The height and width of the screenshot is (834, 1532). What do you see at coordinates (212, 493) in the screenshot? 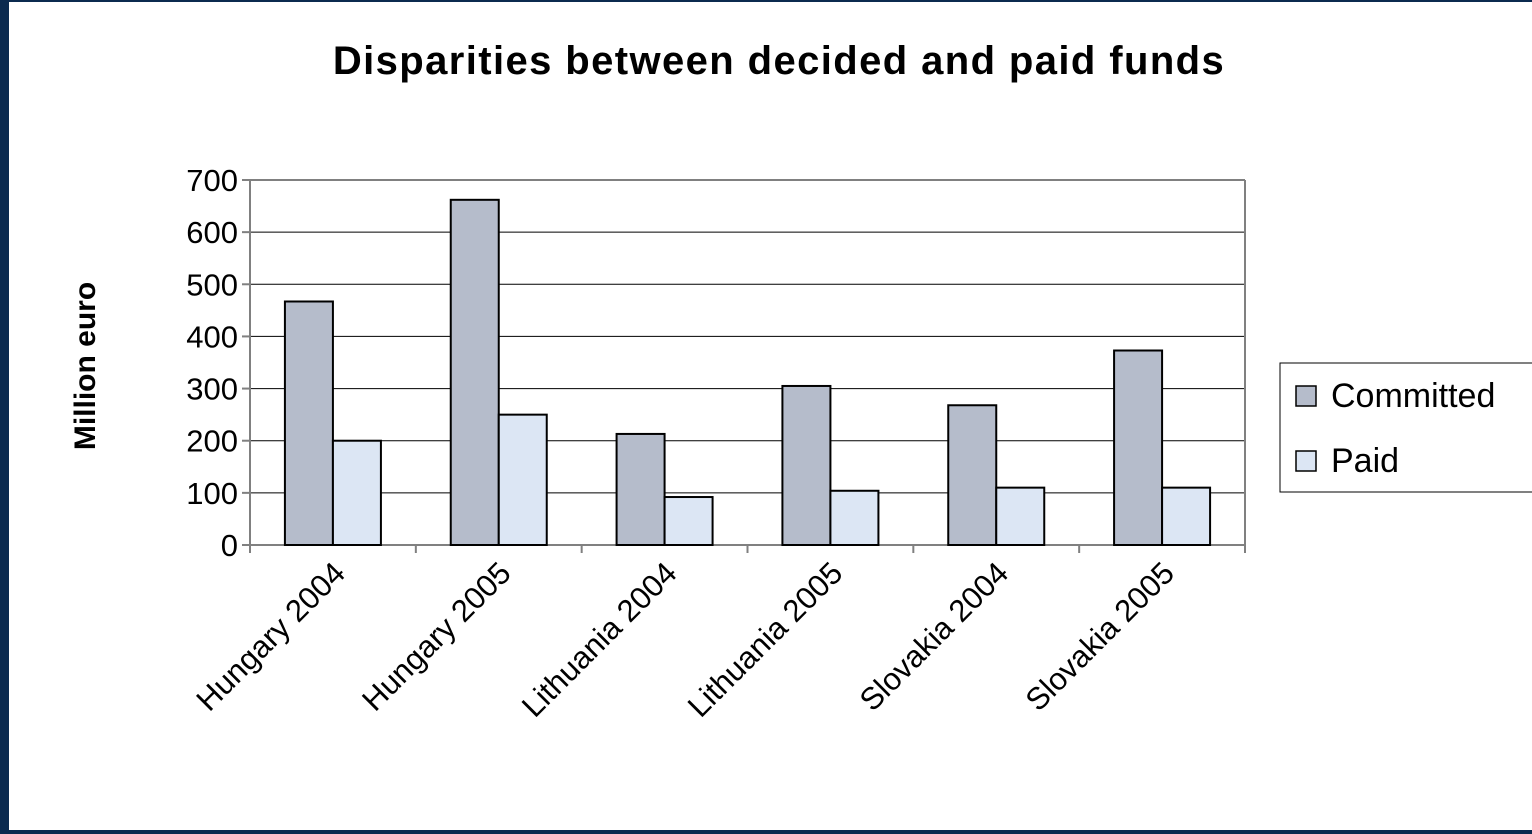
I see `y-tick-label: 100` at bounding box center [212, 493].